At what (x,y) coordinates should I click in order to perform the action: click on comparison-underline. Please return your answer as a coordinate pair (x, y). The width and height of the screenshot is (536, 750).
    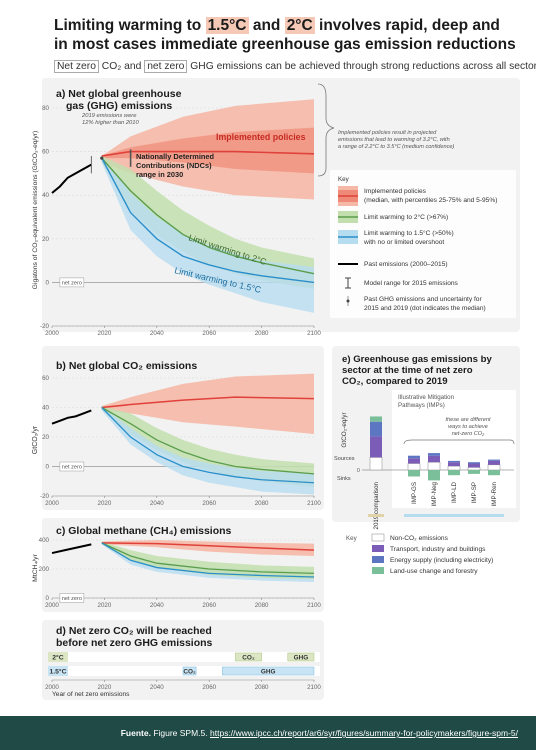
    Looking at the image, I should click on (376, 515).